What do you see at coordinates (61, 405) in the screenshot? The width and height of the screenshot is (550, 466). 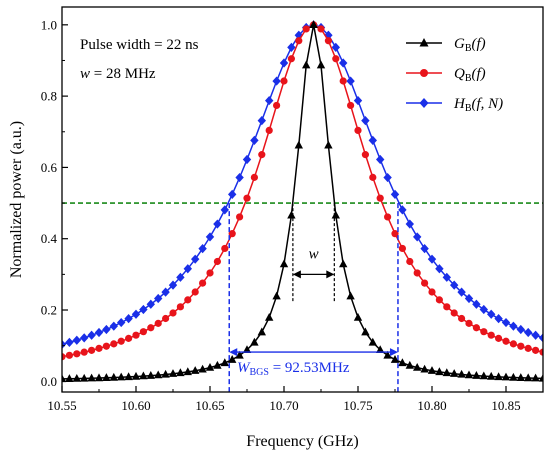 I see `x-tick-label: 10.55` at bounding box center [61, 405].